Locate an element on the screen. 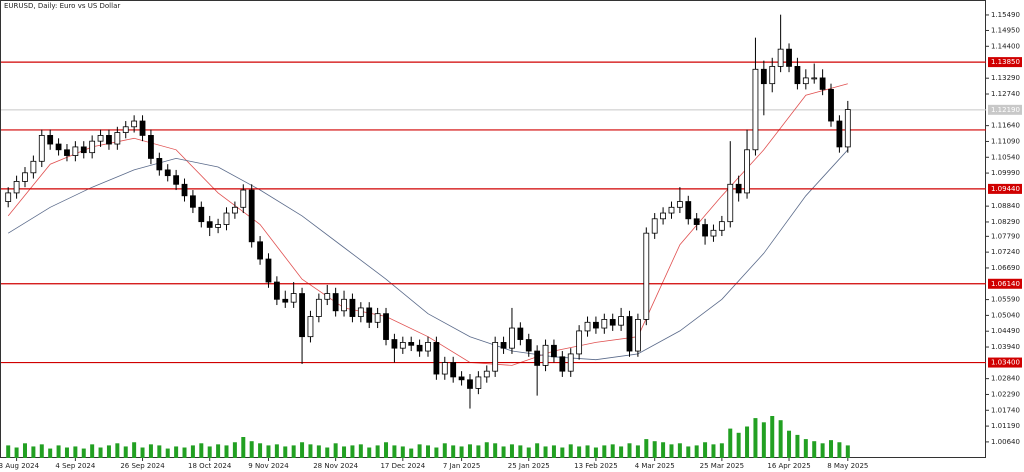 The height and width of the screenshot is (472, 1024). x-tick-label: 4 Mar 2025 is located at coordinates (655, 466).